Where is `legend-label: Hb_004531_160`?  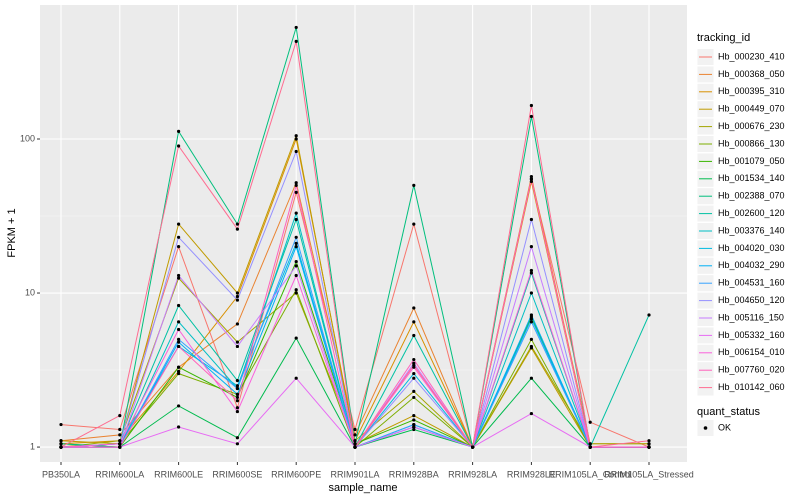
legend-label: Hb_004531_160 is located at coordinates (751, 283).